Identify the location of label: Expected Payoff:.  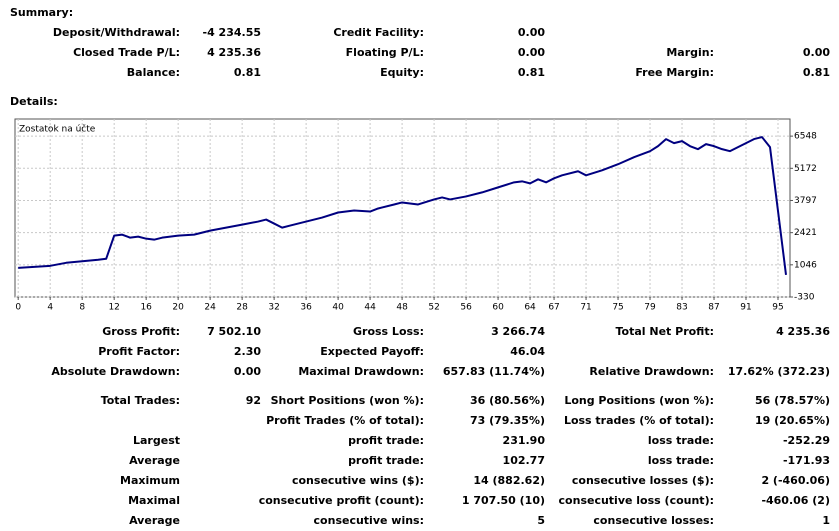
(372, 351).